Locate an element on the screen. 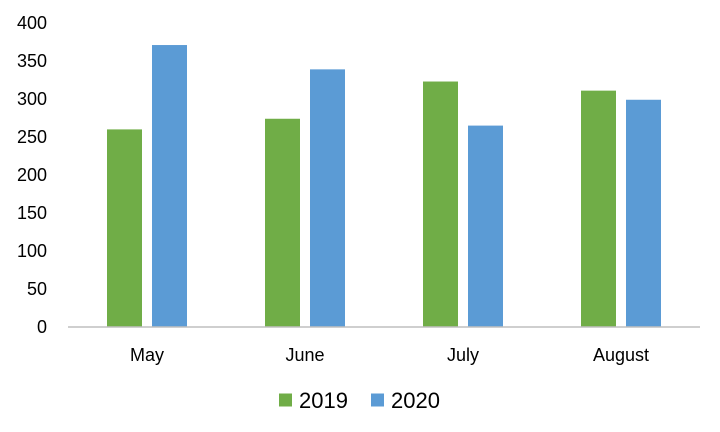 The image size is (720, 432). y-tick-label: 400 is located at coordinates (32, 23).